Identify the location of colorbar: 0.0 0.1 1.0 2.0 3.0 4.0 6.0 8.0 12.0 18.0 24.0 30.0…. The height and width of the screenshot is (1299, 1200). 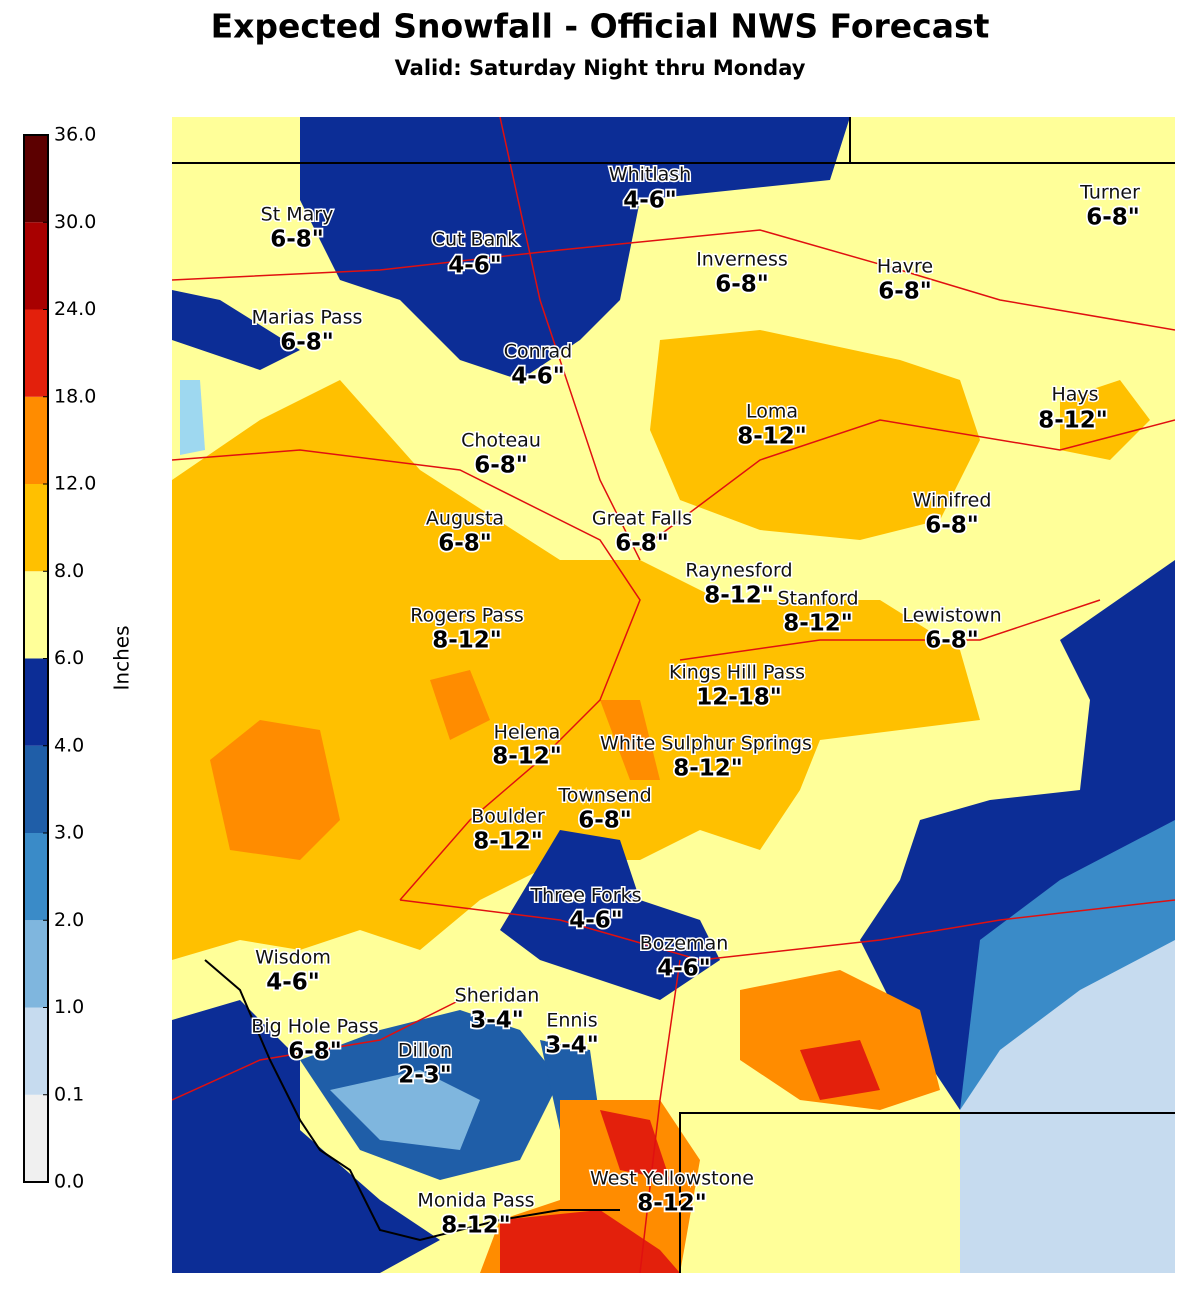
(59, 658).